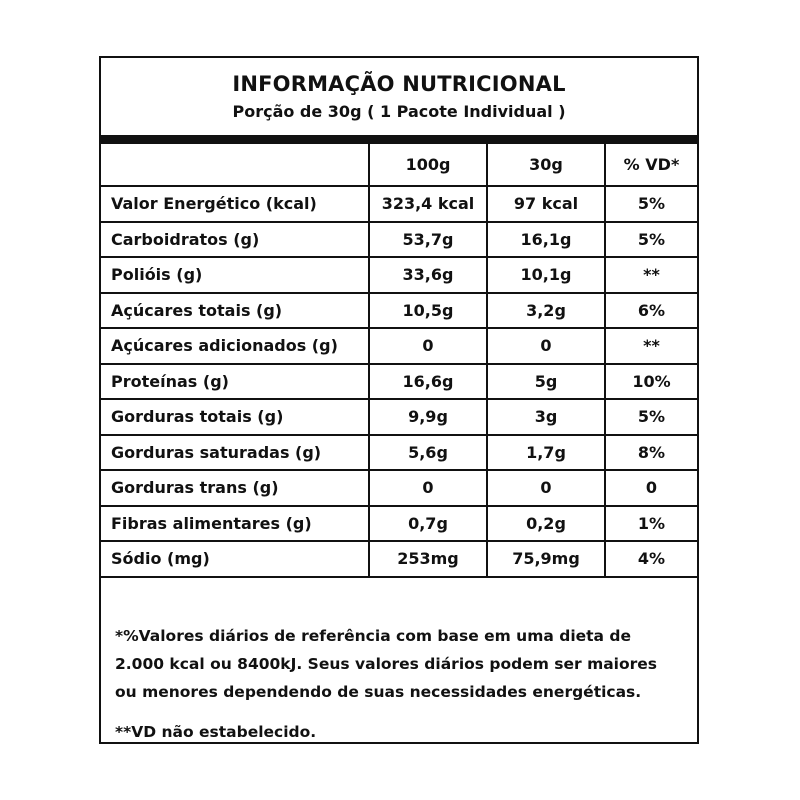 The image size is (800, 800). What do you see at coordinates (650, 165) in the screenshot?
I see `column-header: % VD*` at bounding box center [650, 165].